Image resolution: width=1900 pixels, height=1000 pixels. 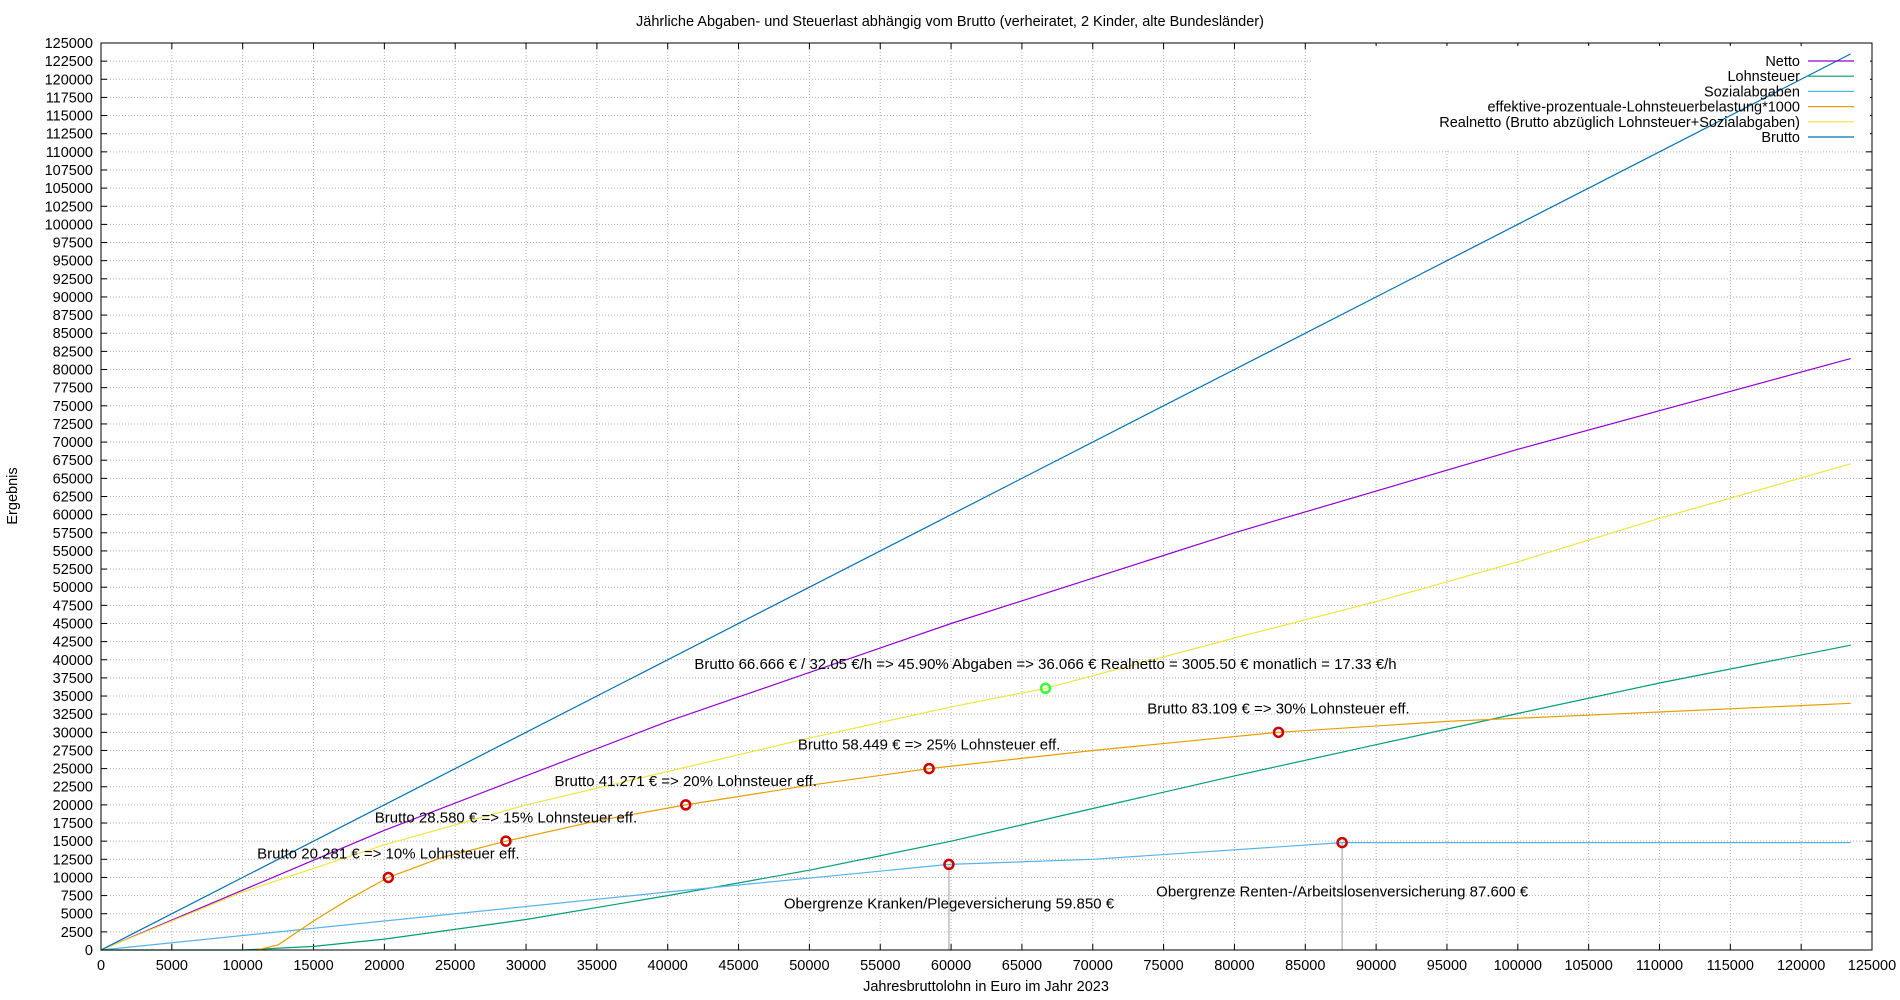 What do you see at coordinates (1782, 62) in the screenshot?
I see `legend-label: Netto` at bounding box center [1782, 62].